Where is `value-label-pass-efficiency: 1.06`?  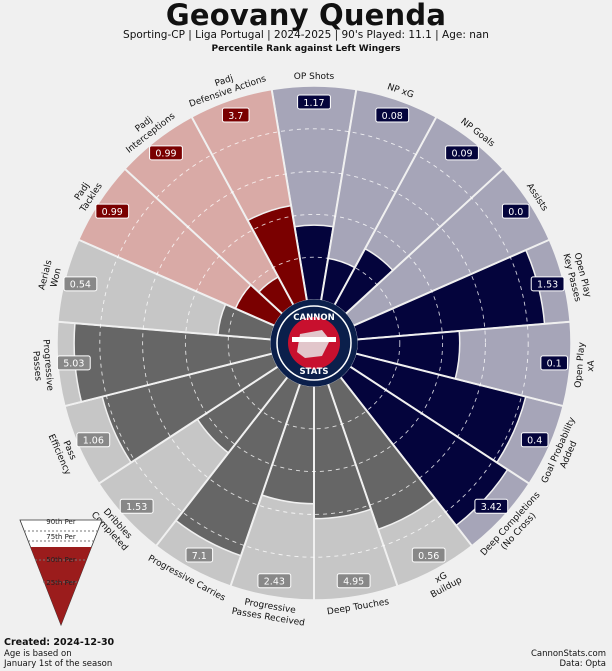
value-label-pass-efficiency: 1.06 is located at coordinates (93, 440).